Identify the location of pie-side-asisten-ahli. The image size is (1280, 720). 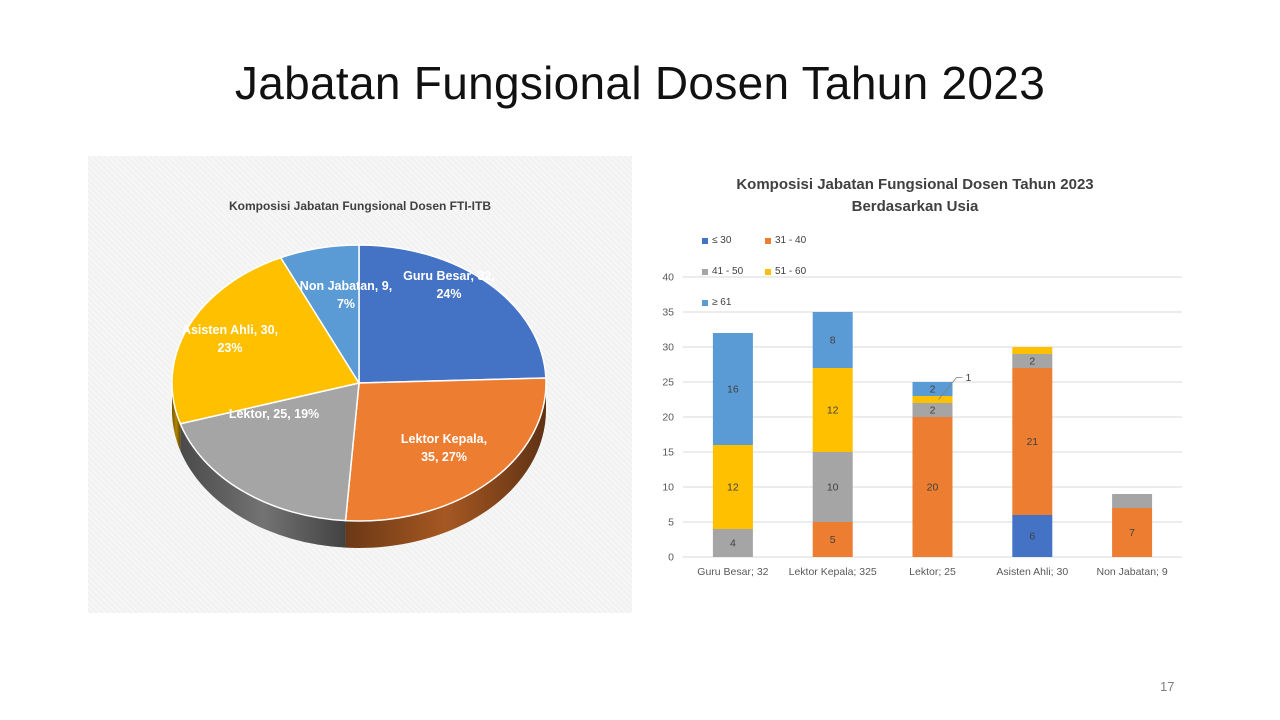
(176, 417).